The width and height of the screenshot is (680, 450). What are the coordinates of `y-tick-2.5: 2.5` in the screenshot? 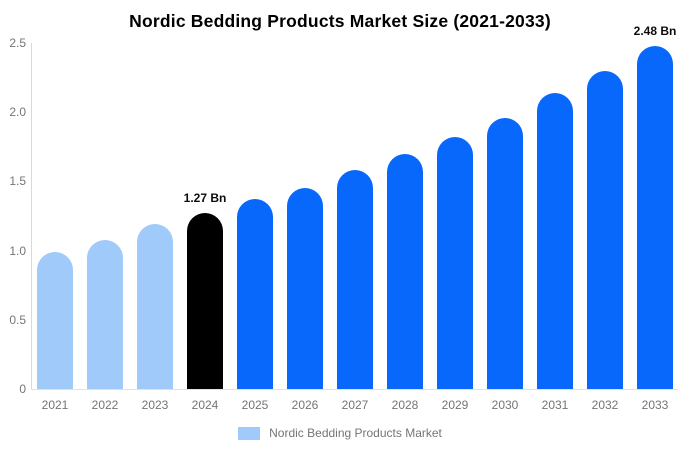 It's located at (17, 43).